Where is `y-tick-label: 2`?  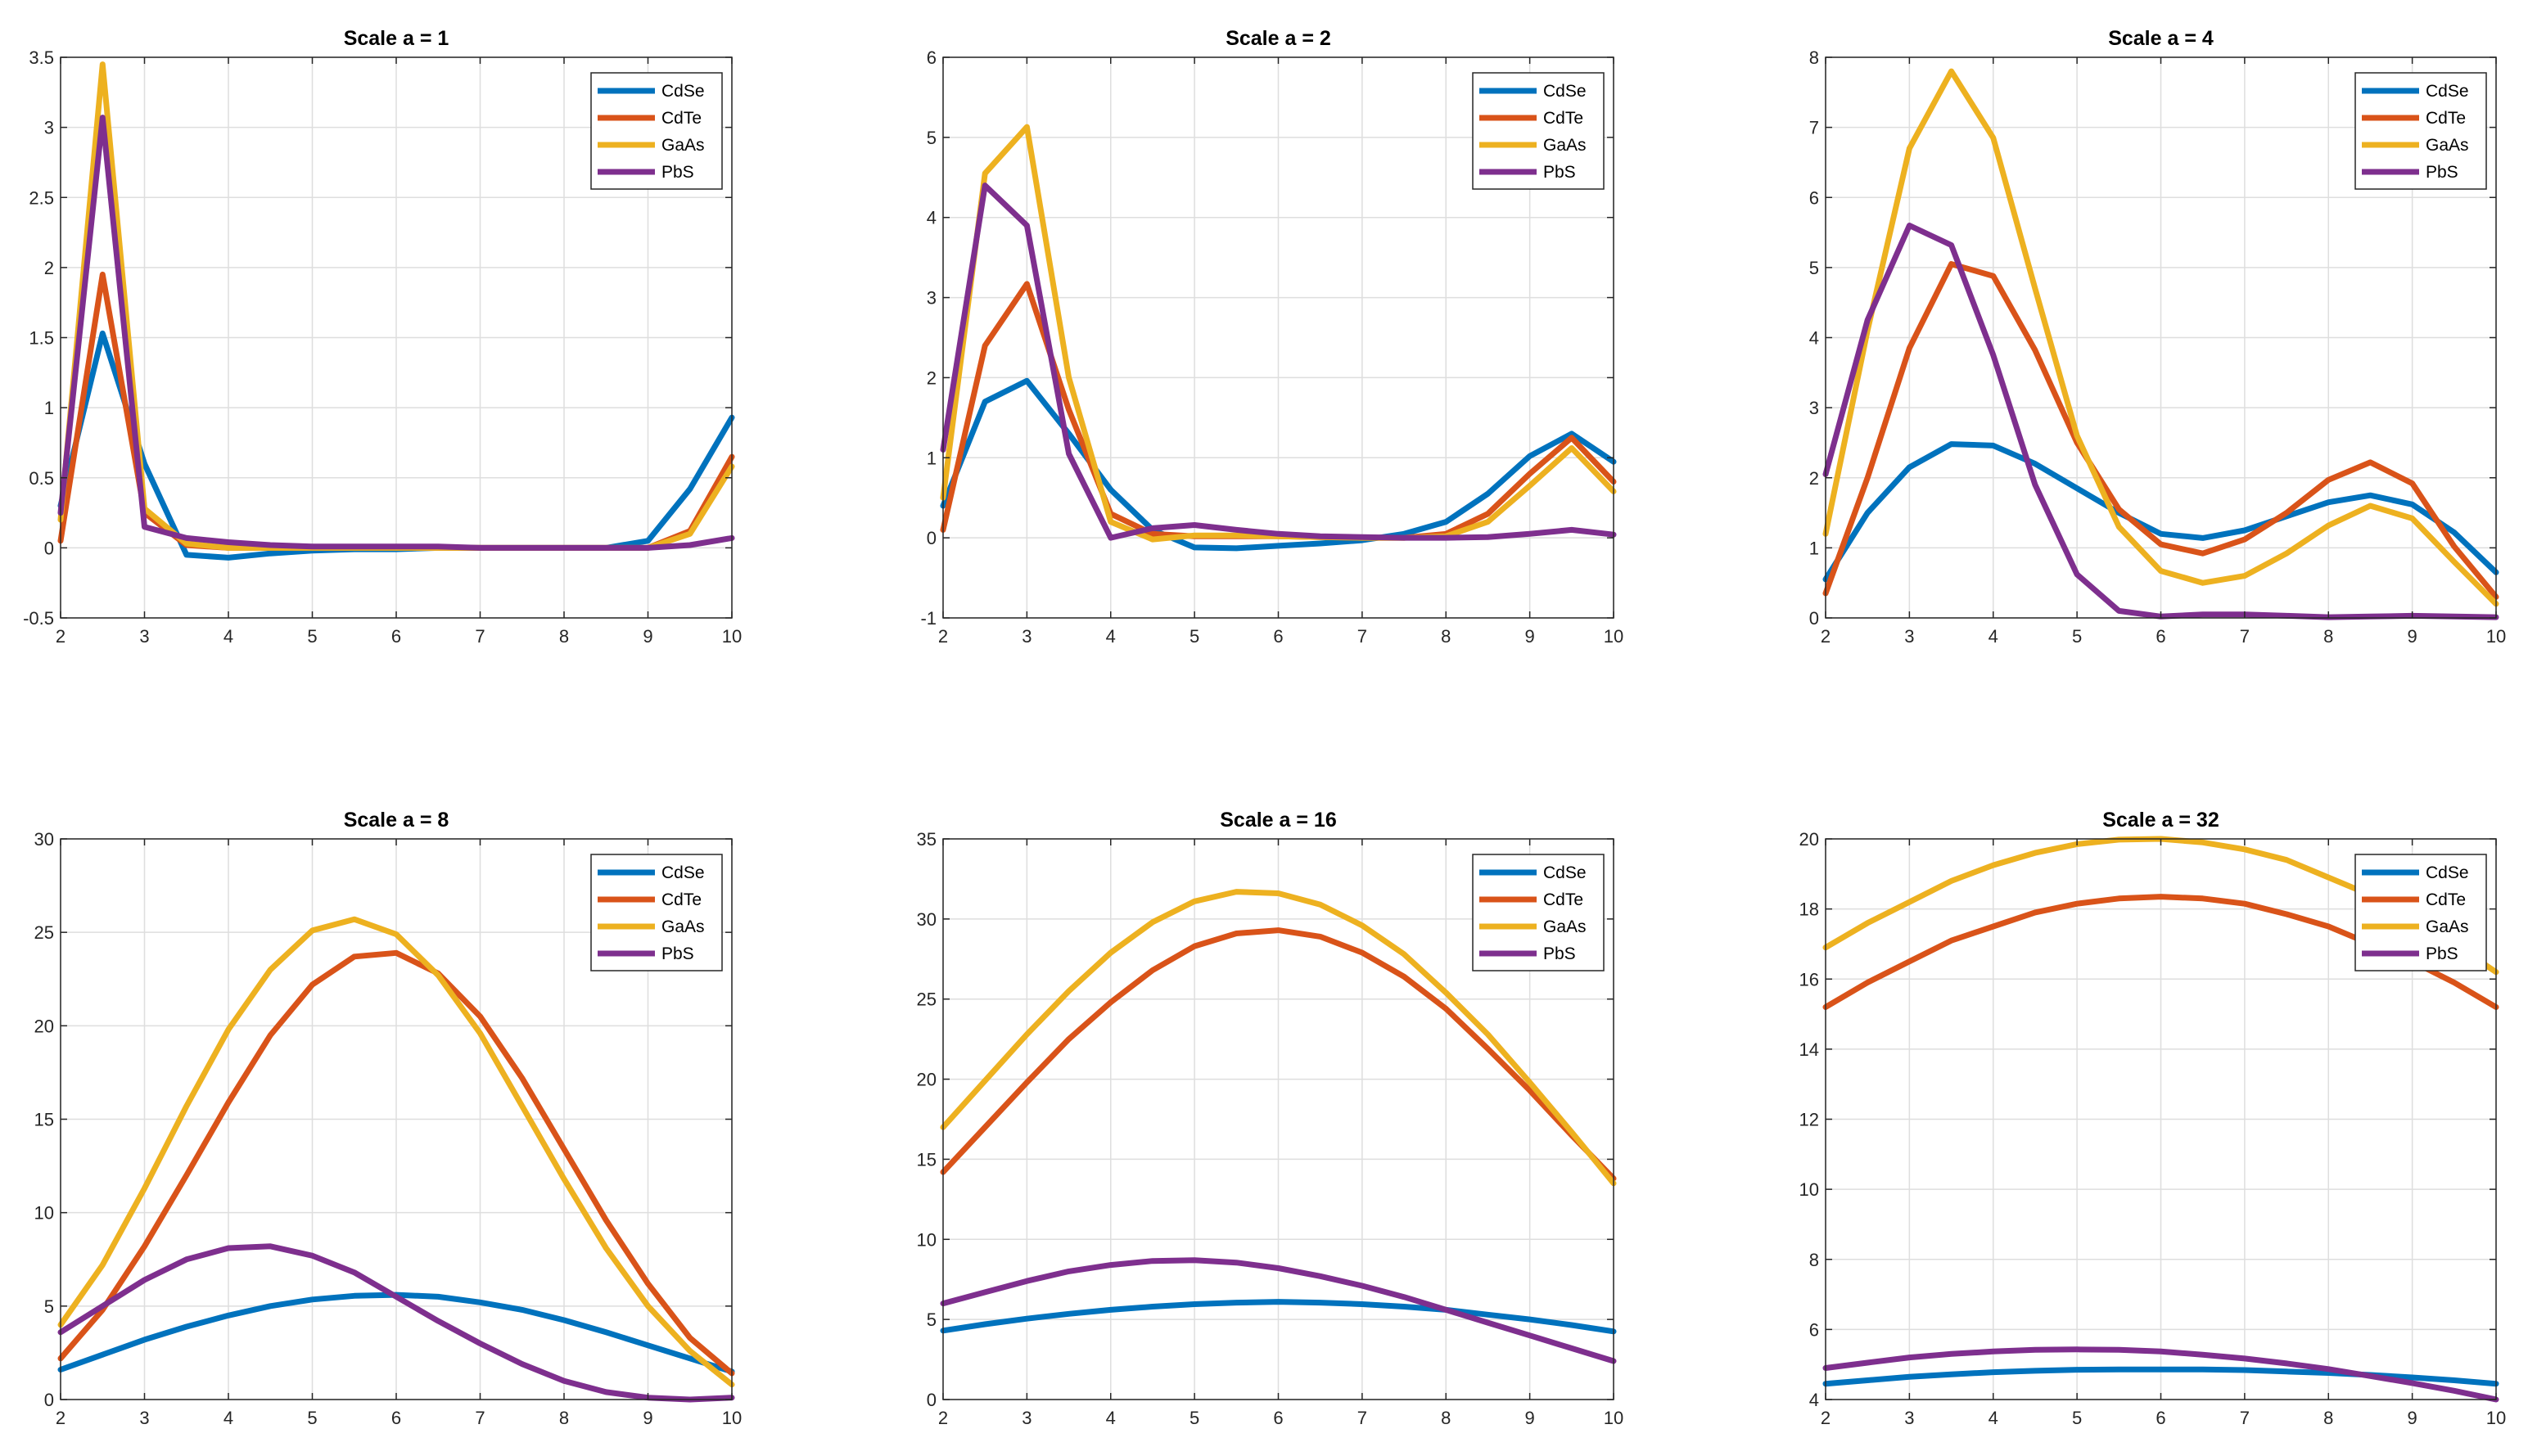
y-tick-label: 2 is located at coordinates (932, 377).